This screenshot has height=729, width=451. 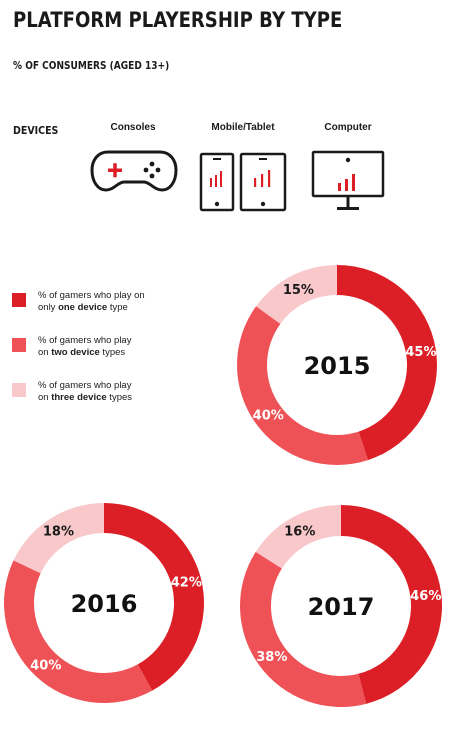 What do you see at coordinates (19, 300) in the screenshot?
I see `legend-swatch-one-device` at bounding box center [19, 300].